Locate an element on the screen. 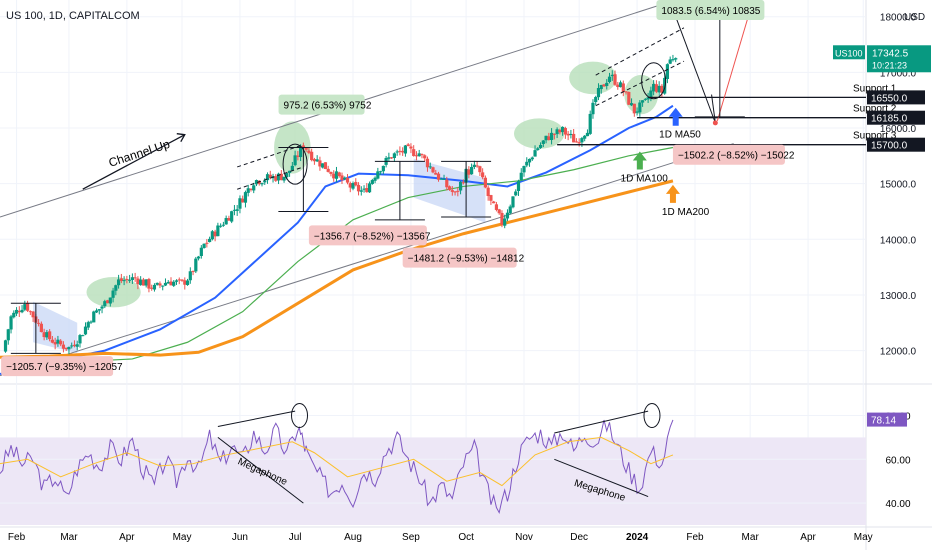  time-axis-tick: May is located at coordinates (863, 537).